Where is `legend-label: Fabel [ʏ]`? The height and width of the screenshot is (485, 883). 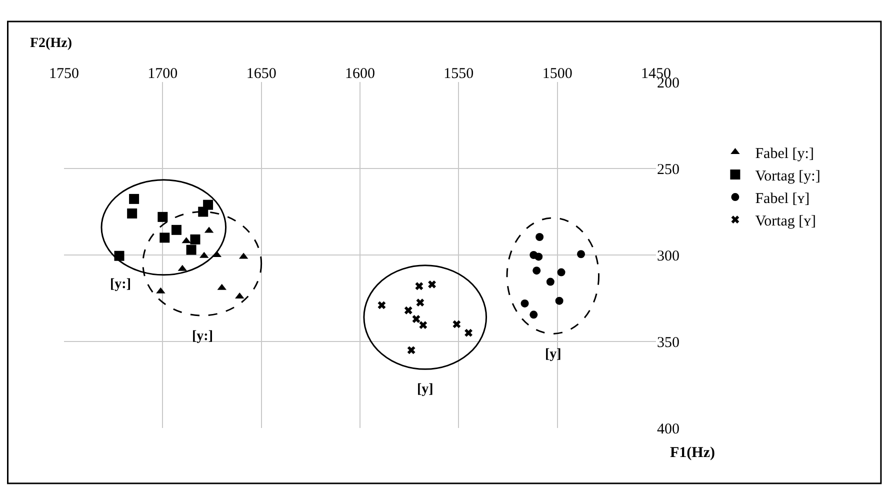
legend-label: Fabel [ʏ] is located at coordinates (782, 198).